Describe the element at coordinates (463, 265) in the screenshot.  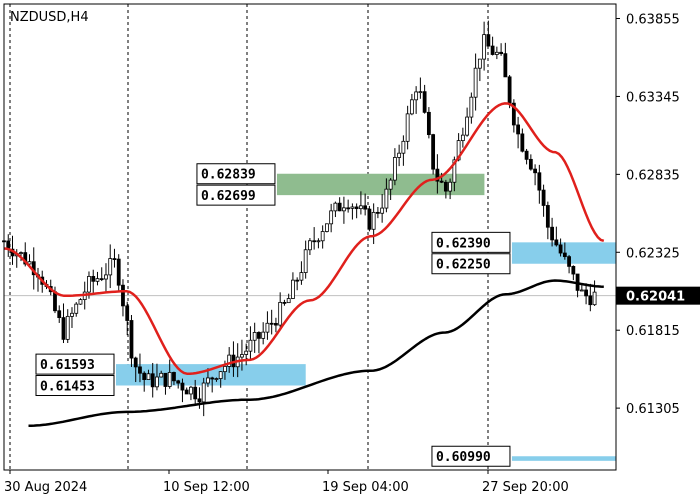
I see `zone-lower-label: 0.62250` at that location.